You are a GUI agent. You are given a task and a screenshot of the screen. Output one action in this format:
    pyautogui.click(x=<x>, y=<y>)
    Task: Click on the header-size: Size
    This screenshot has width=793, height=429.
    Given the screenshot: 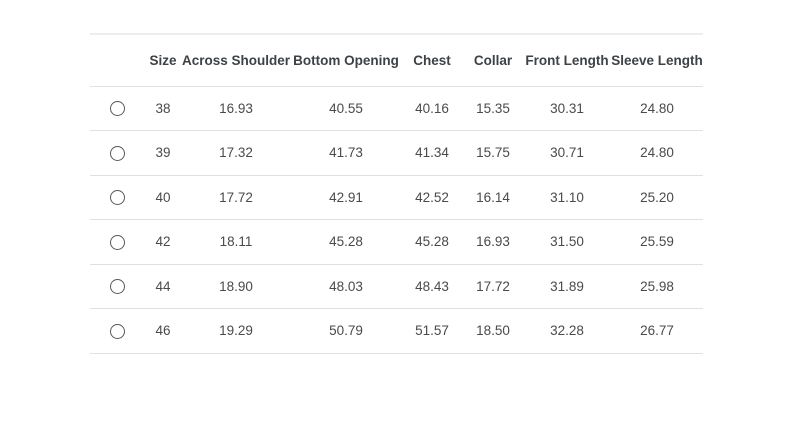 What is the action you would take?
    pyautogui.click(x=163, y=60)
    